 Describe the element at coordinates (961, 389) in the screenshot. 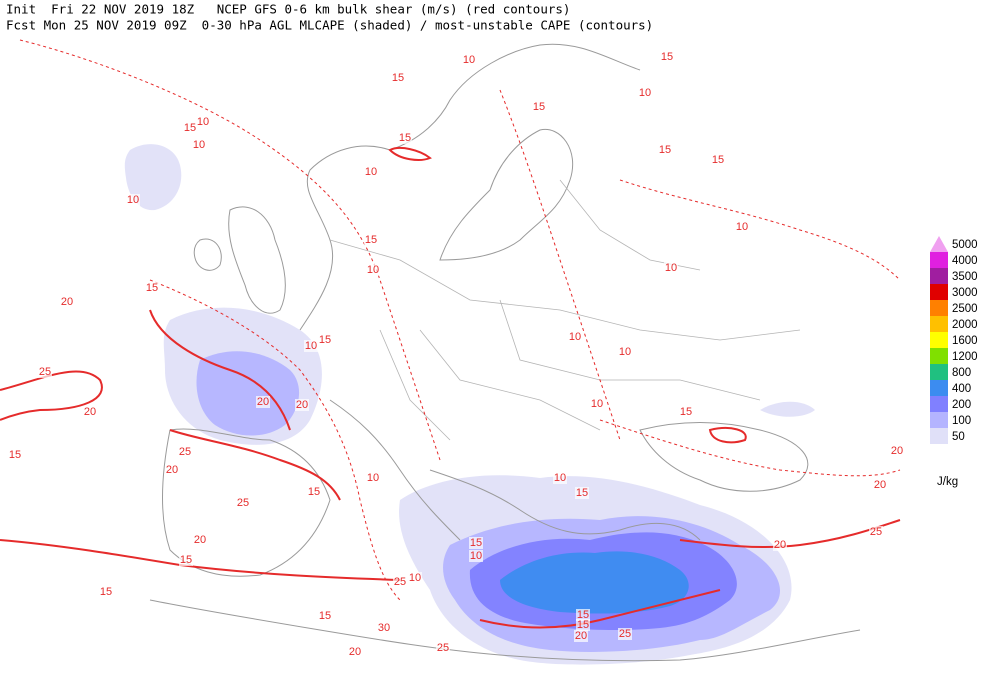

I see `legend-label: 400` at that location.